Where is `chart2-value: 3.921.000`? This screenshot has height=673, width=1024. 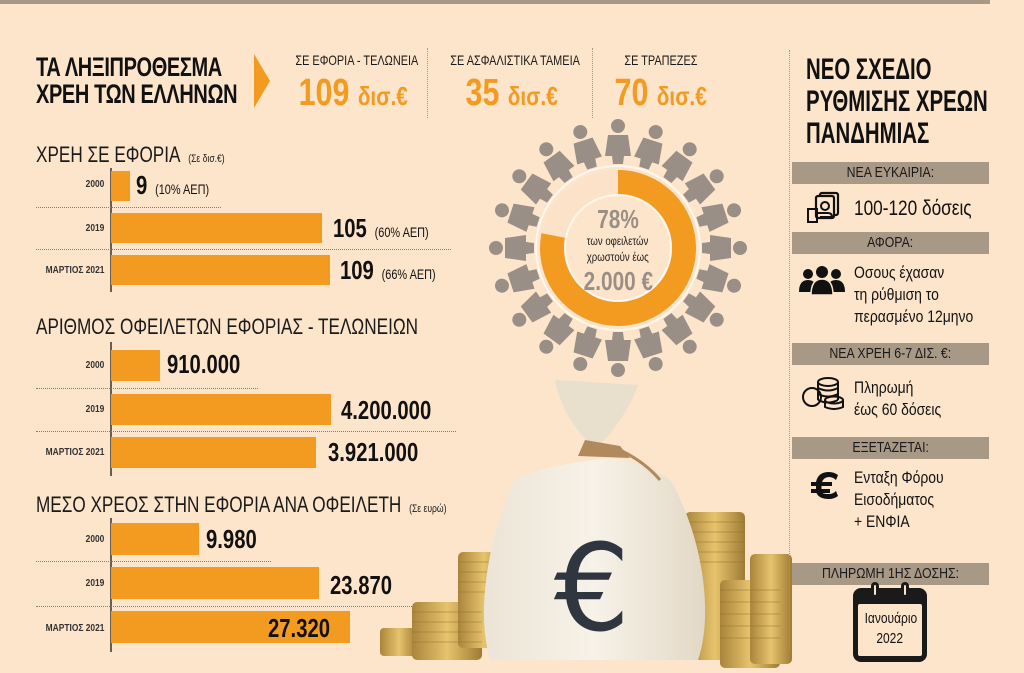
chart2-value: 3.921.000 is located at coordinates (373, 452).